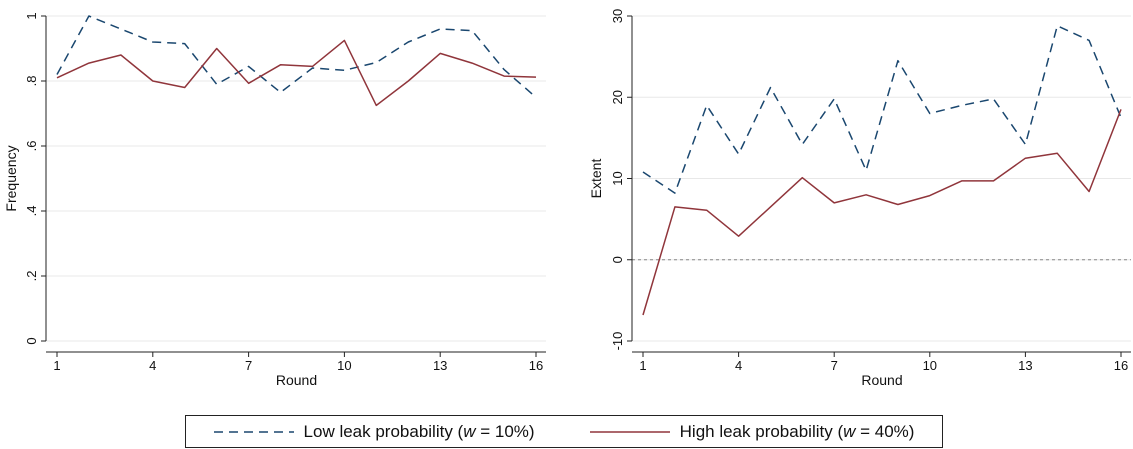 This screenshot has width=1133, height=449. What do you see at coordinates (617, 97) in the screenshot?
I see `y-tick-label: 20` at bounding box center [617, 97].